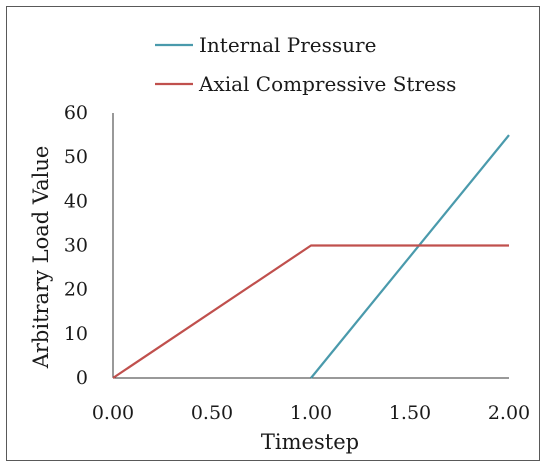  I want to click on y-tick-label: 0, so click(82, 378).